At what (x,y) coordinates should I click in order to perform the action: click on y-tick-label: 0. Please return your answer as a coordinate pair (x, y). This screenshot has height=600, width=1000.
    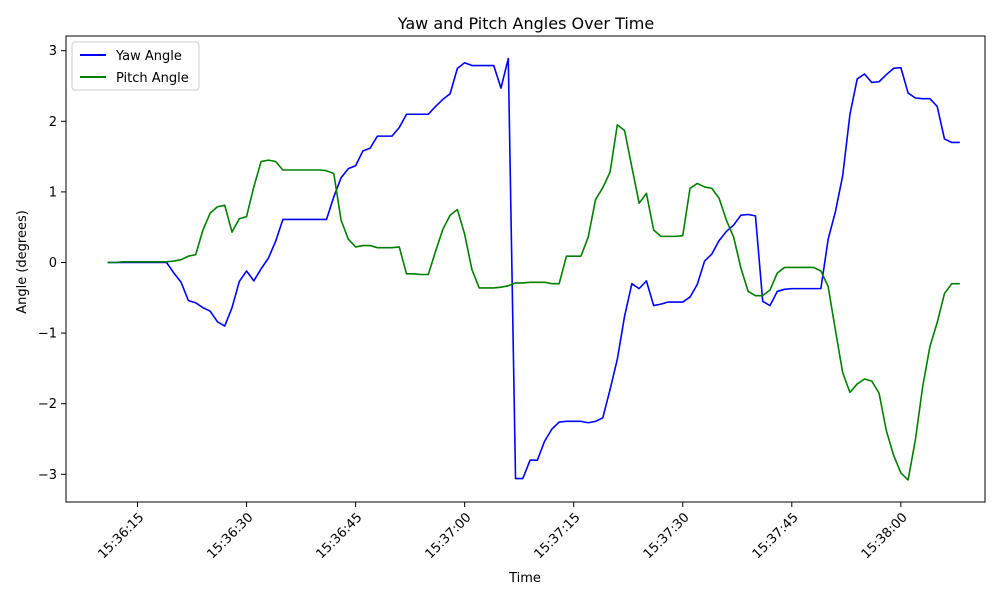
    Looking at the image, I should click on (53, 263).